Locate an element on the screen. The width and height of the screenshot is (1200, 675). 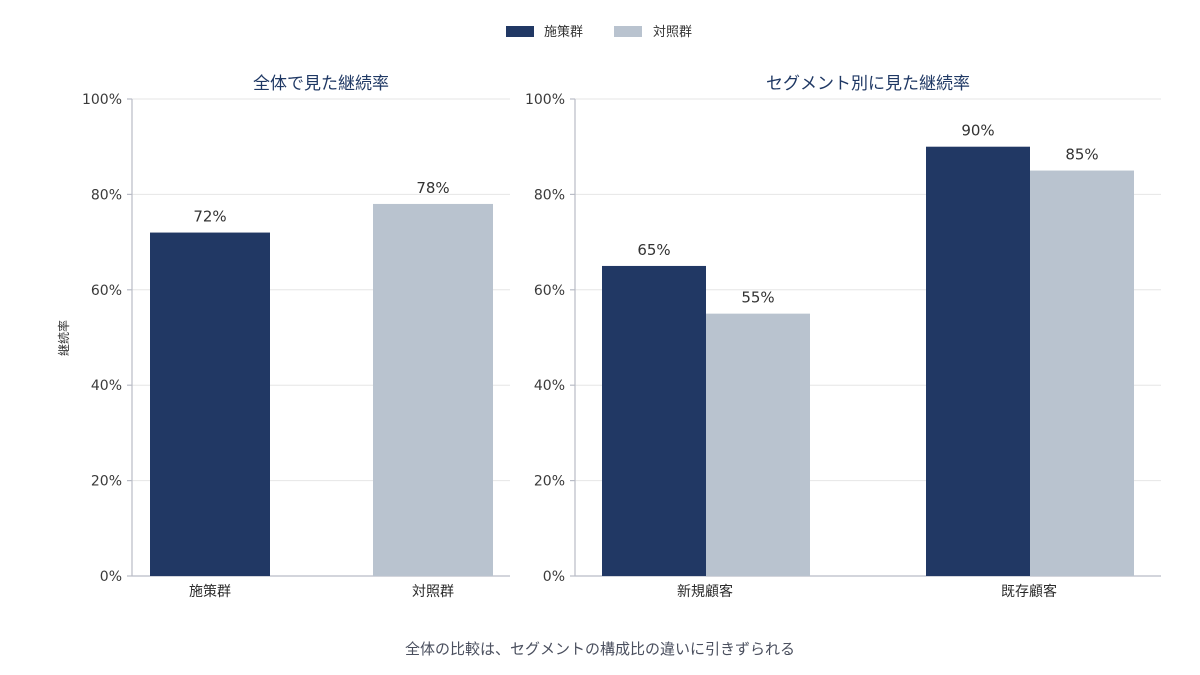
left-y-tick-label: 40% is located at coordinates (106, 386).